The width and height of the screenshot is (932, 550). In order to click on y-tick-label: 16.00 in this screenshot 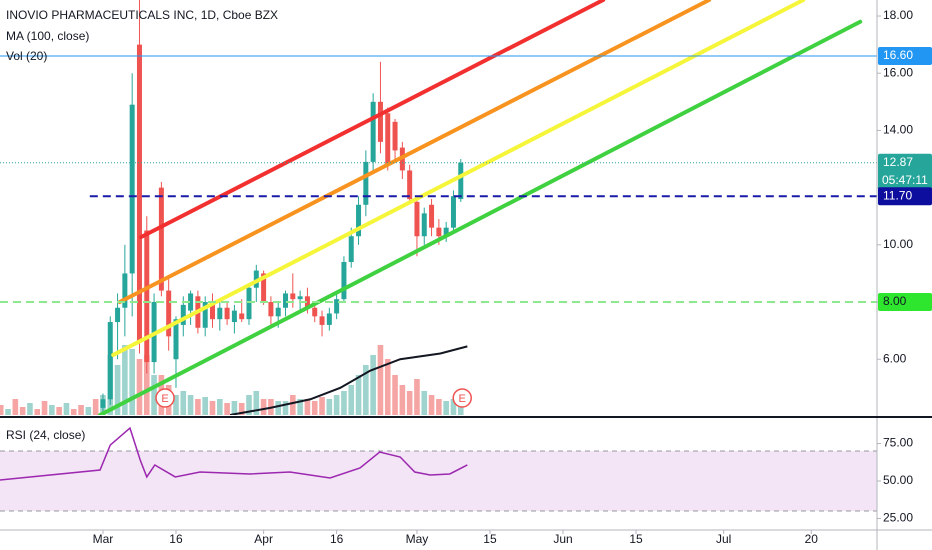, I will do `click(898, 72)`.